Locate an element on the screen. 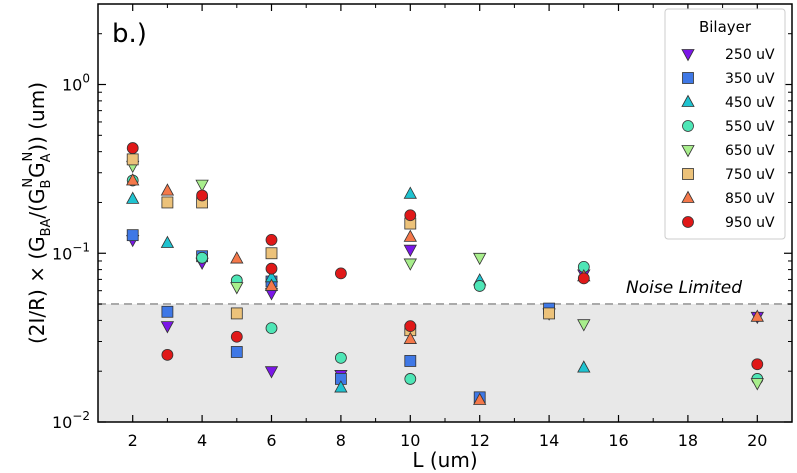 This screenshot has width=797, height=473. legend-label: 550 uV is located at coordinates (750, 127).